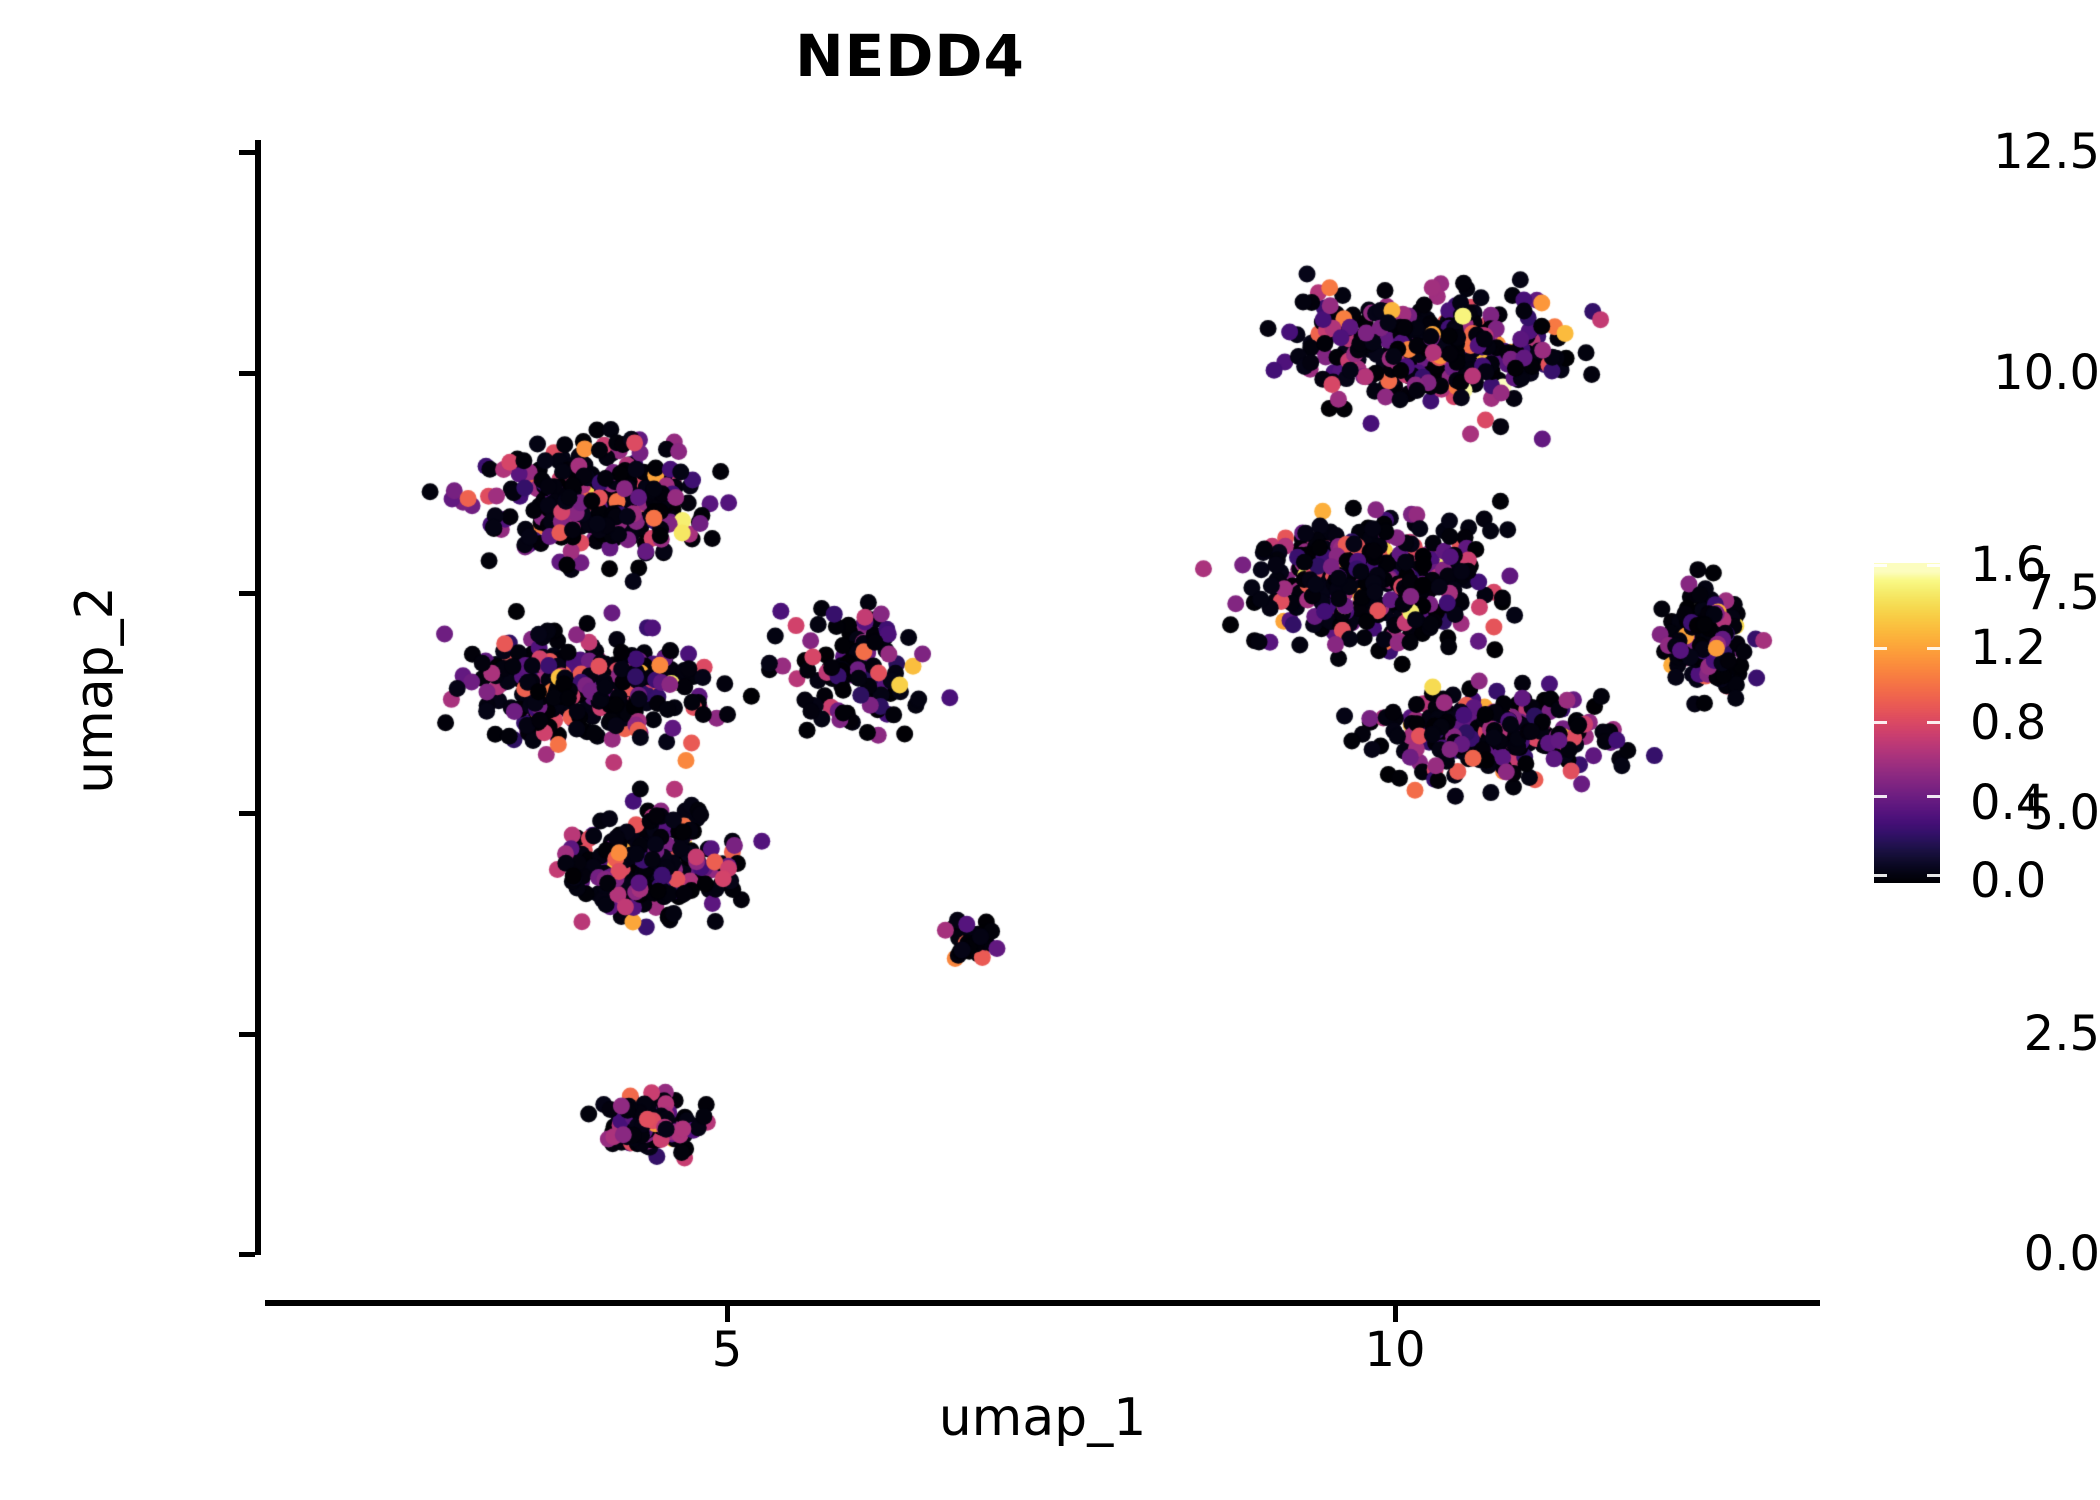 The width and height of the screenshot is (2100, 1500). What do you see at coordinates (2008, 803) in the screenshot?
I see `colorbar-tick-label: 0.4` at bounding box center [2008, 803].